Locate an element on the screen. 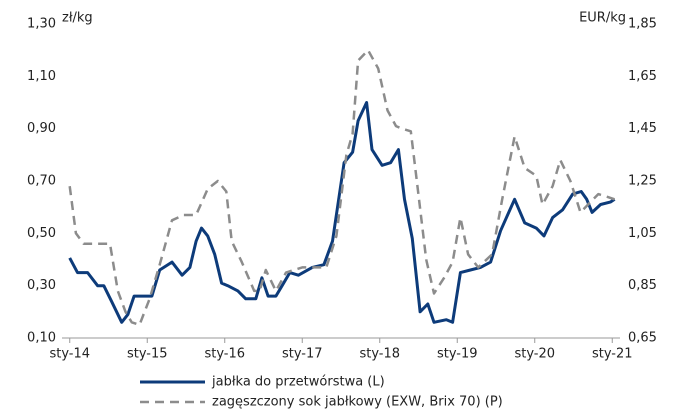  y2-tick-label: 0,65 is located at coordinates (642, 338).